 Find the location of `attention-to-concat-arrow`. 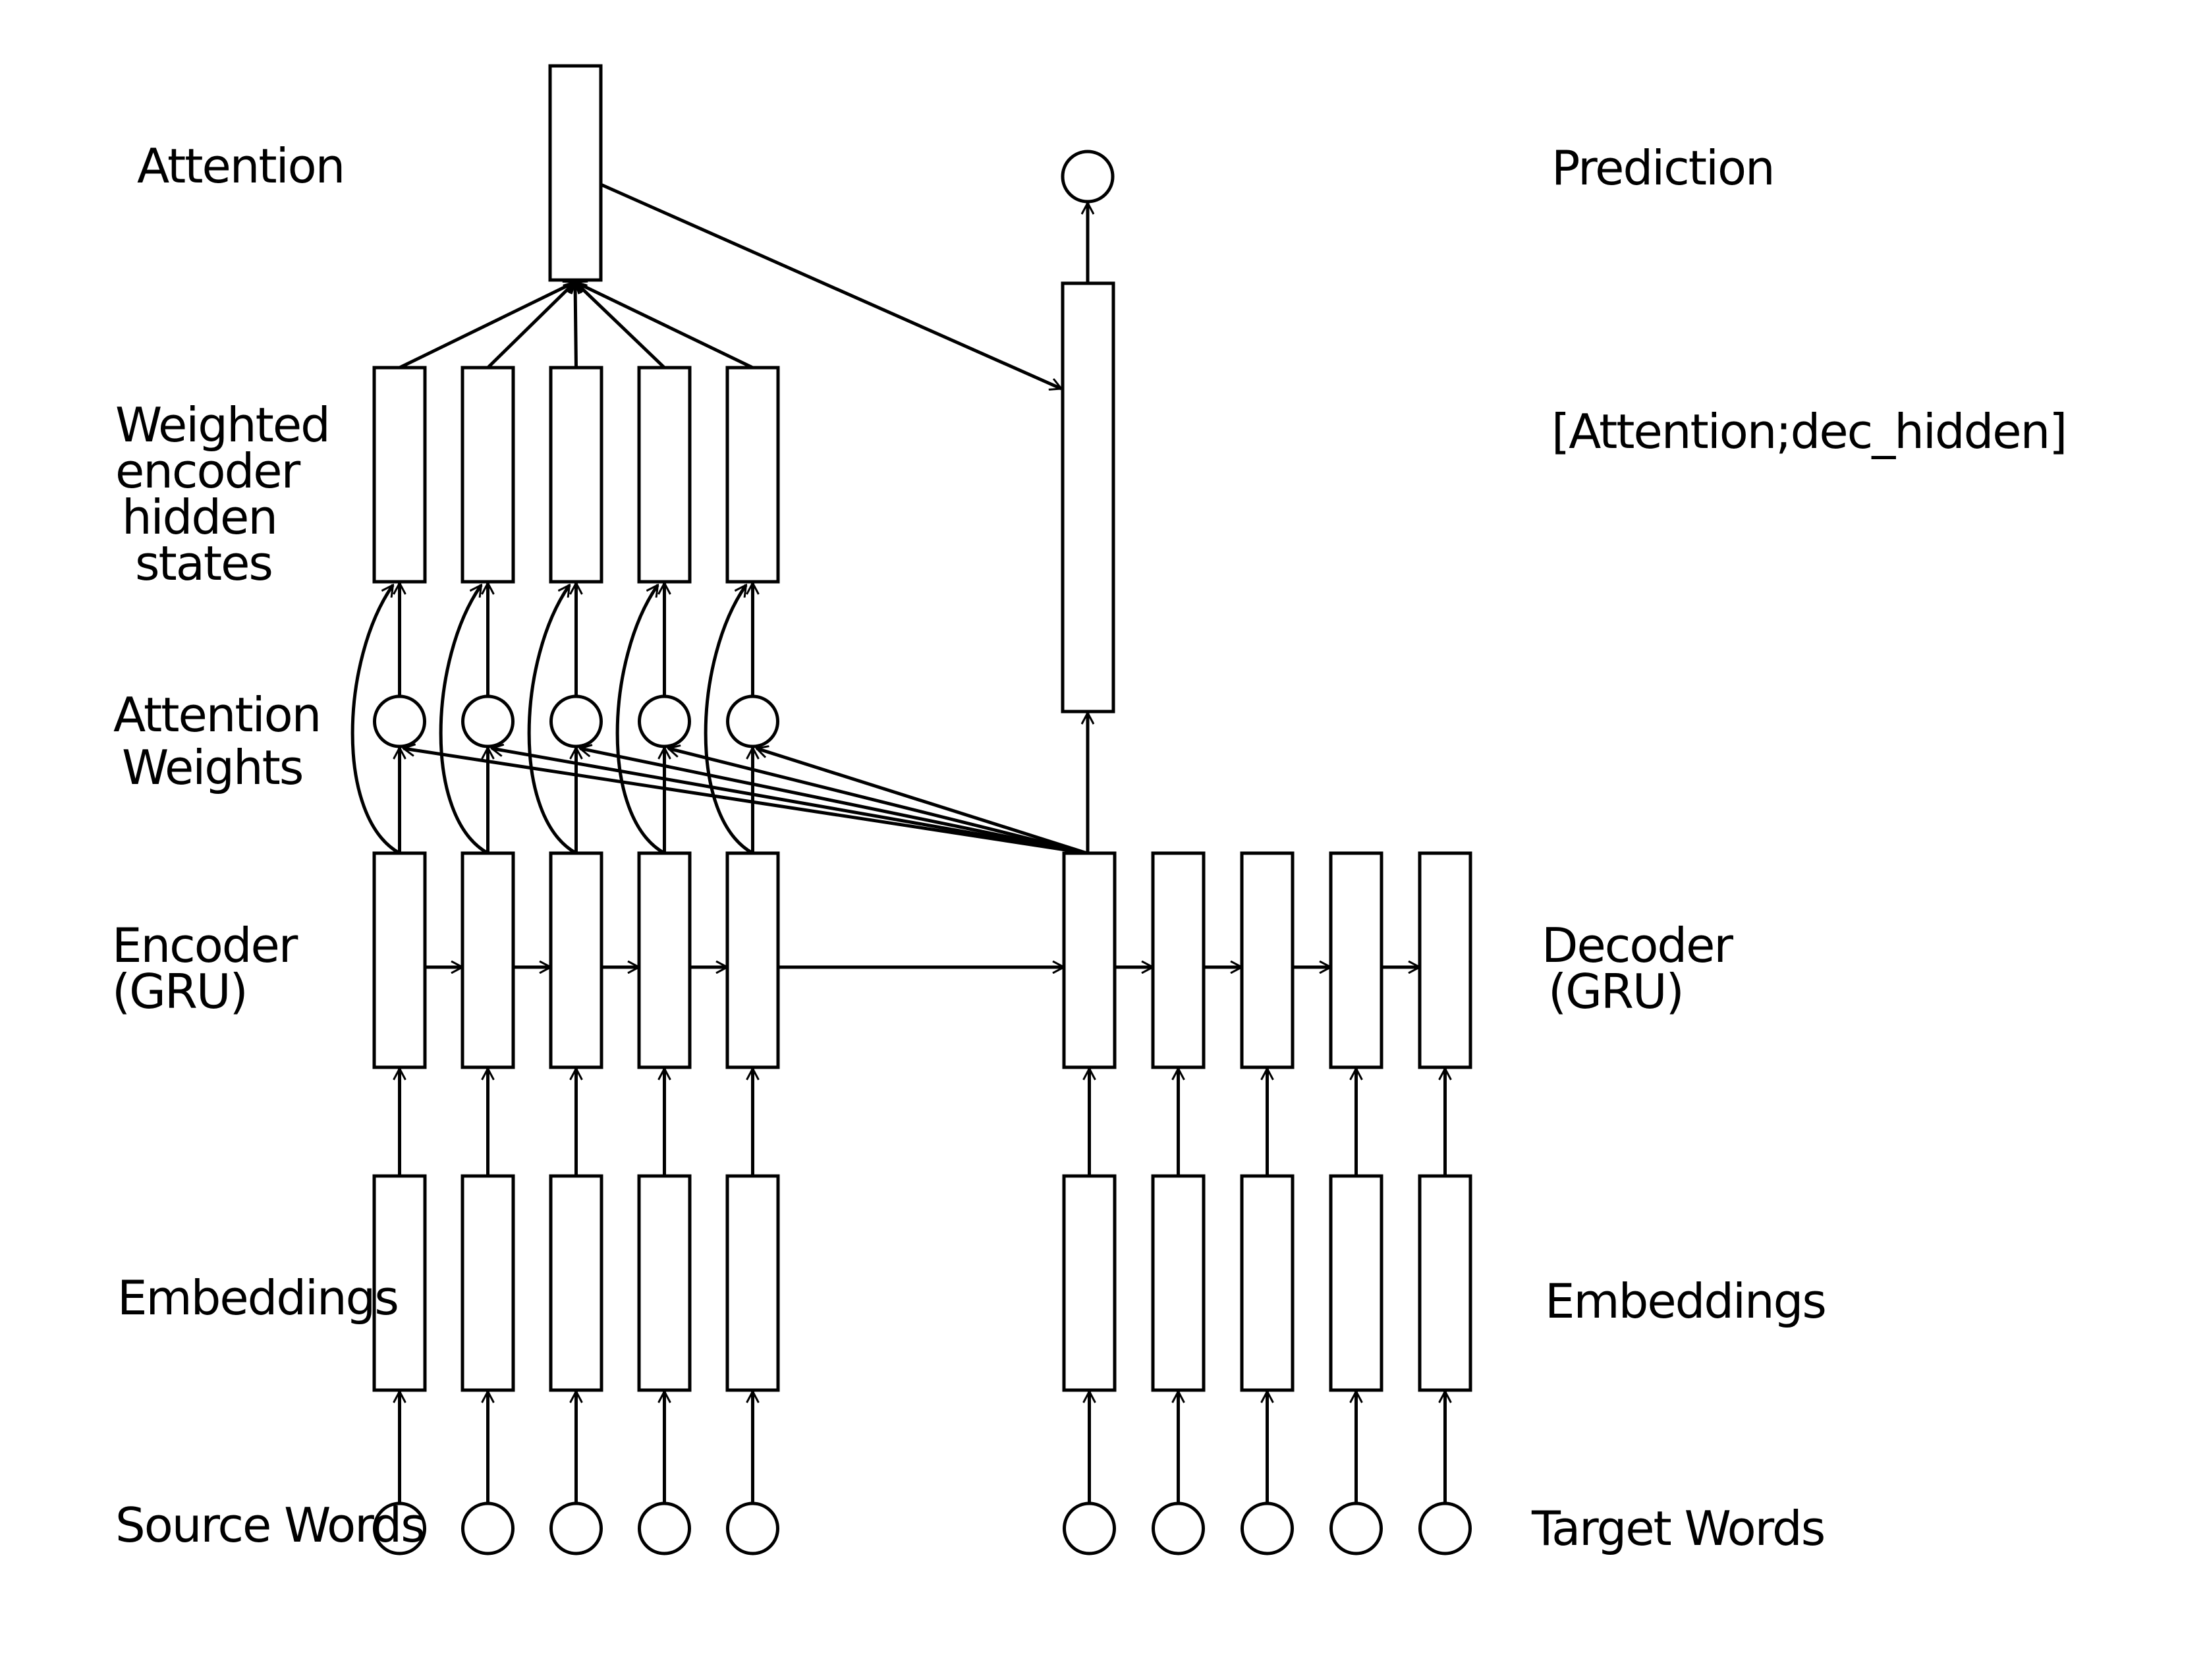

attention-to-concat-arrow is located at coordinates (831, 285).